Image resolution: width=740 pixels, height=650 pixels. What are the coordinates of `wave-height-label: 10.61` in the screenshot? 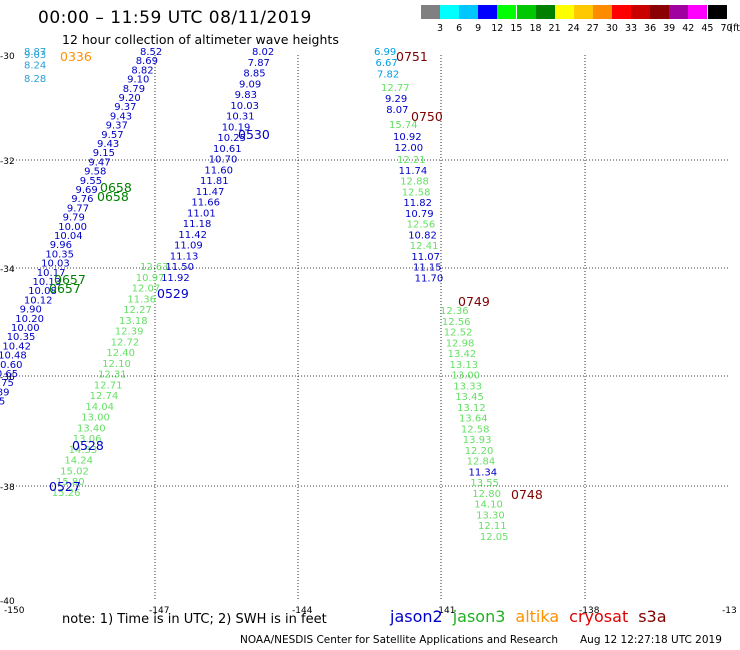 It's located at (227, 149).